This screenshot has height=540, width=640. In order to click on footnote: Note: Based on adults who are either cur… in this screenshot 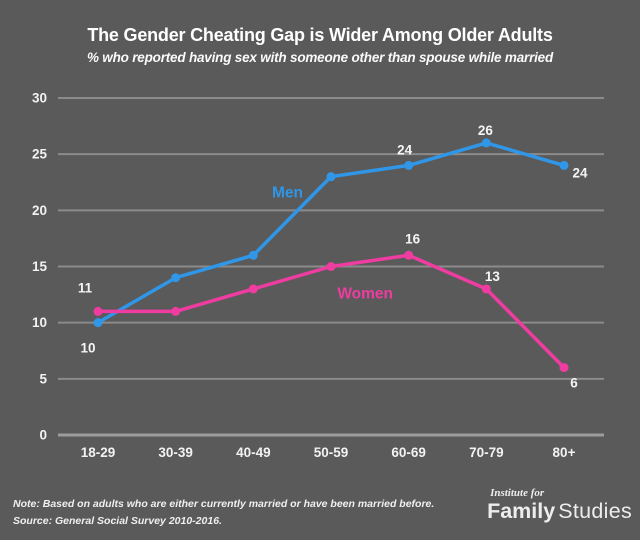, I will do `click(223, 513)`.